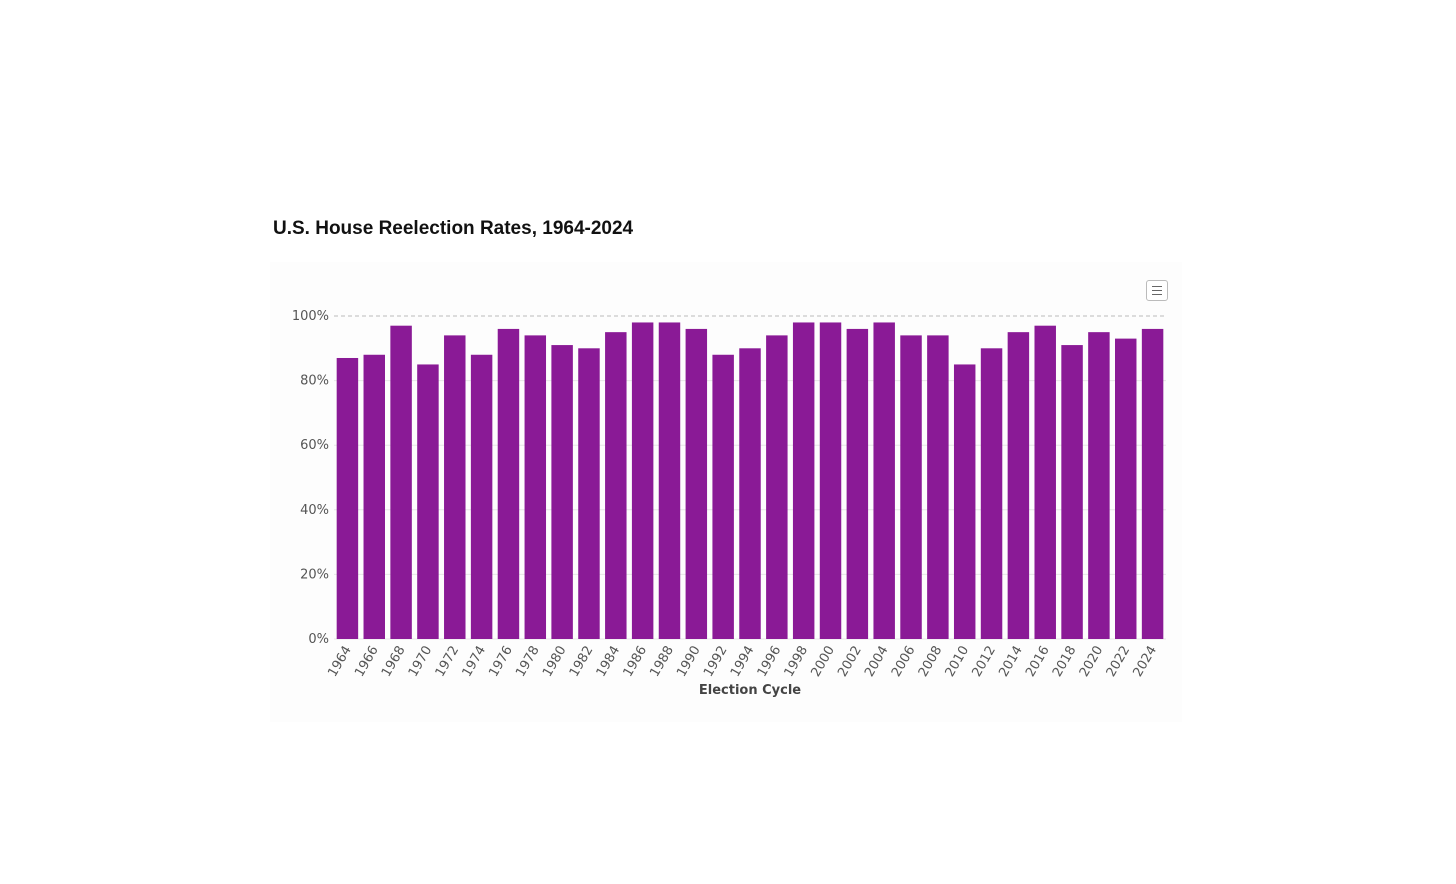  I want to click on bar-1978, so click(535, 487).